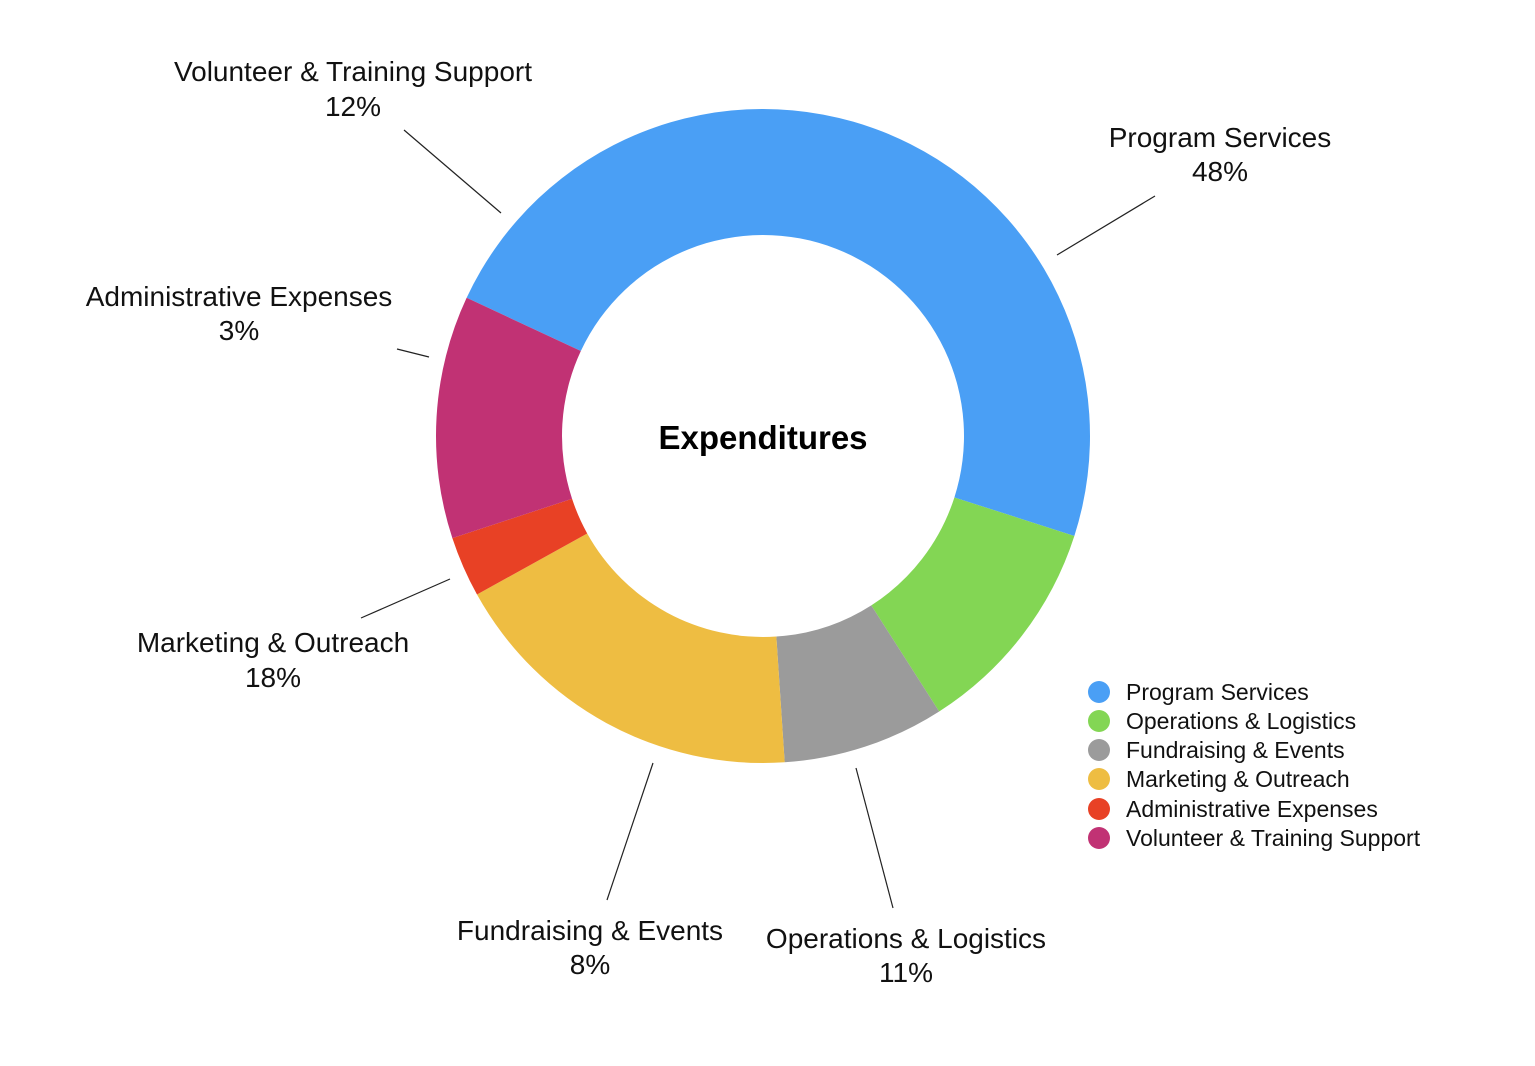 This screenshot has width=1535, height=1066. Describe the element at coordinates (273, 642) in the screenshot. I see `callout-label: Marketing & Outreach` at that location.